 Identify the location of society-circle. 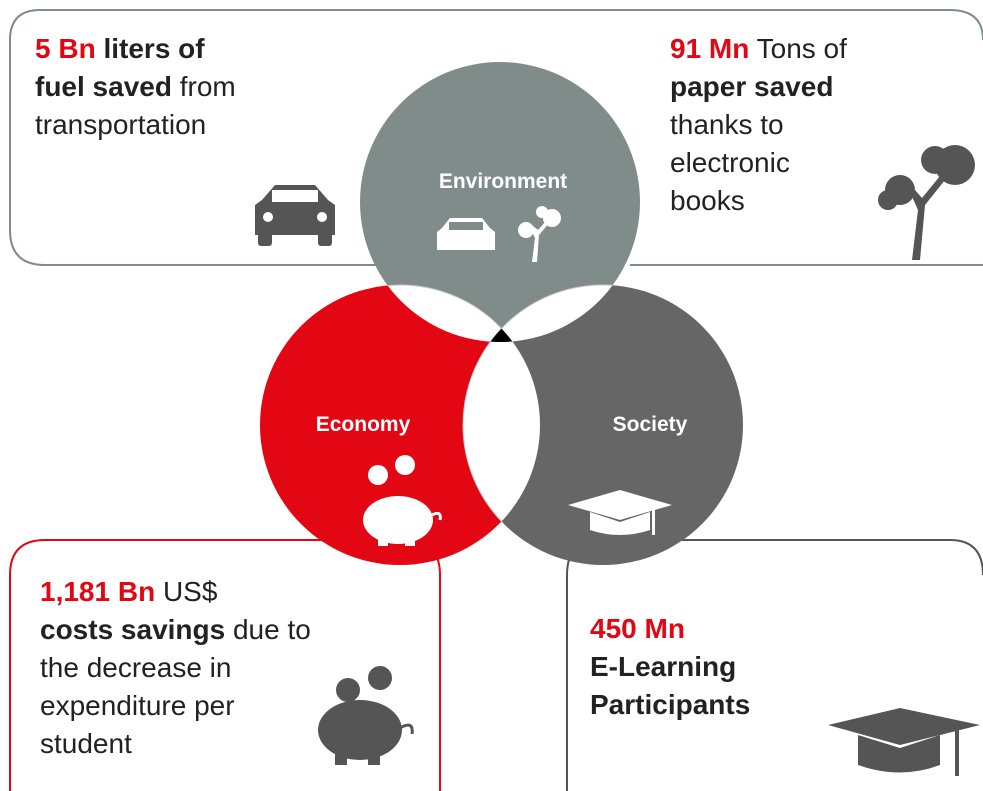
(603, 425).